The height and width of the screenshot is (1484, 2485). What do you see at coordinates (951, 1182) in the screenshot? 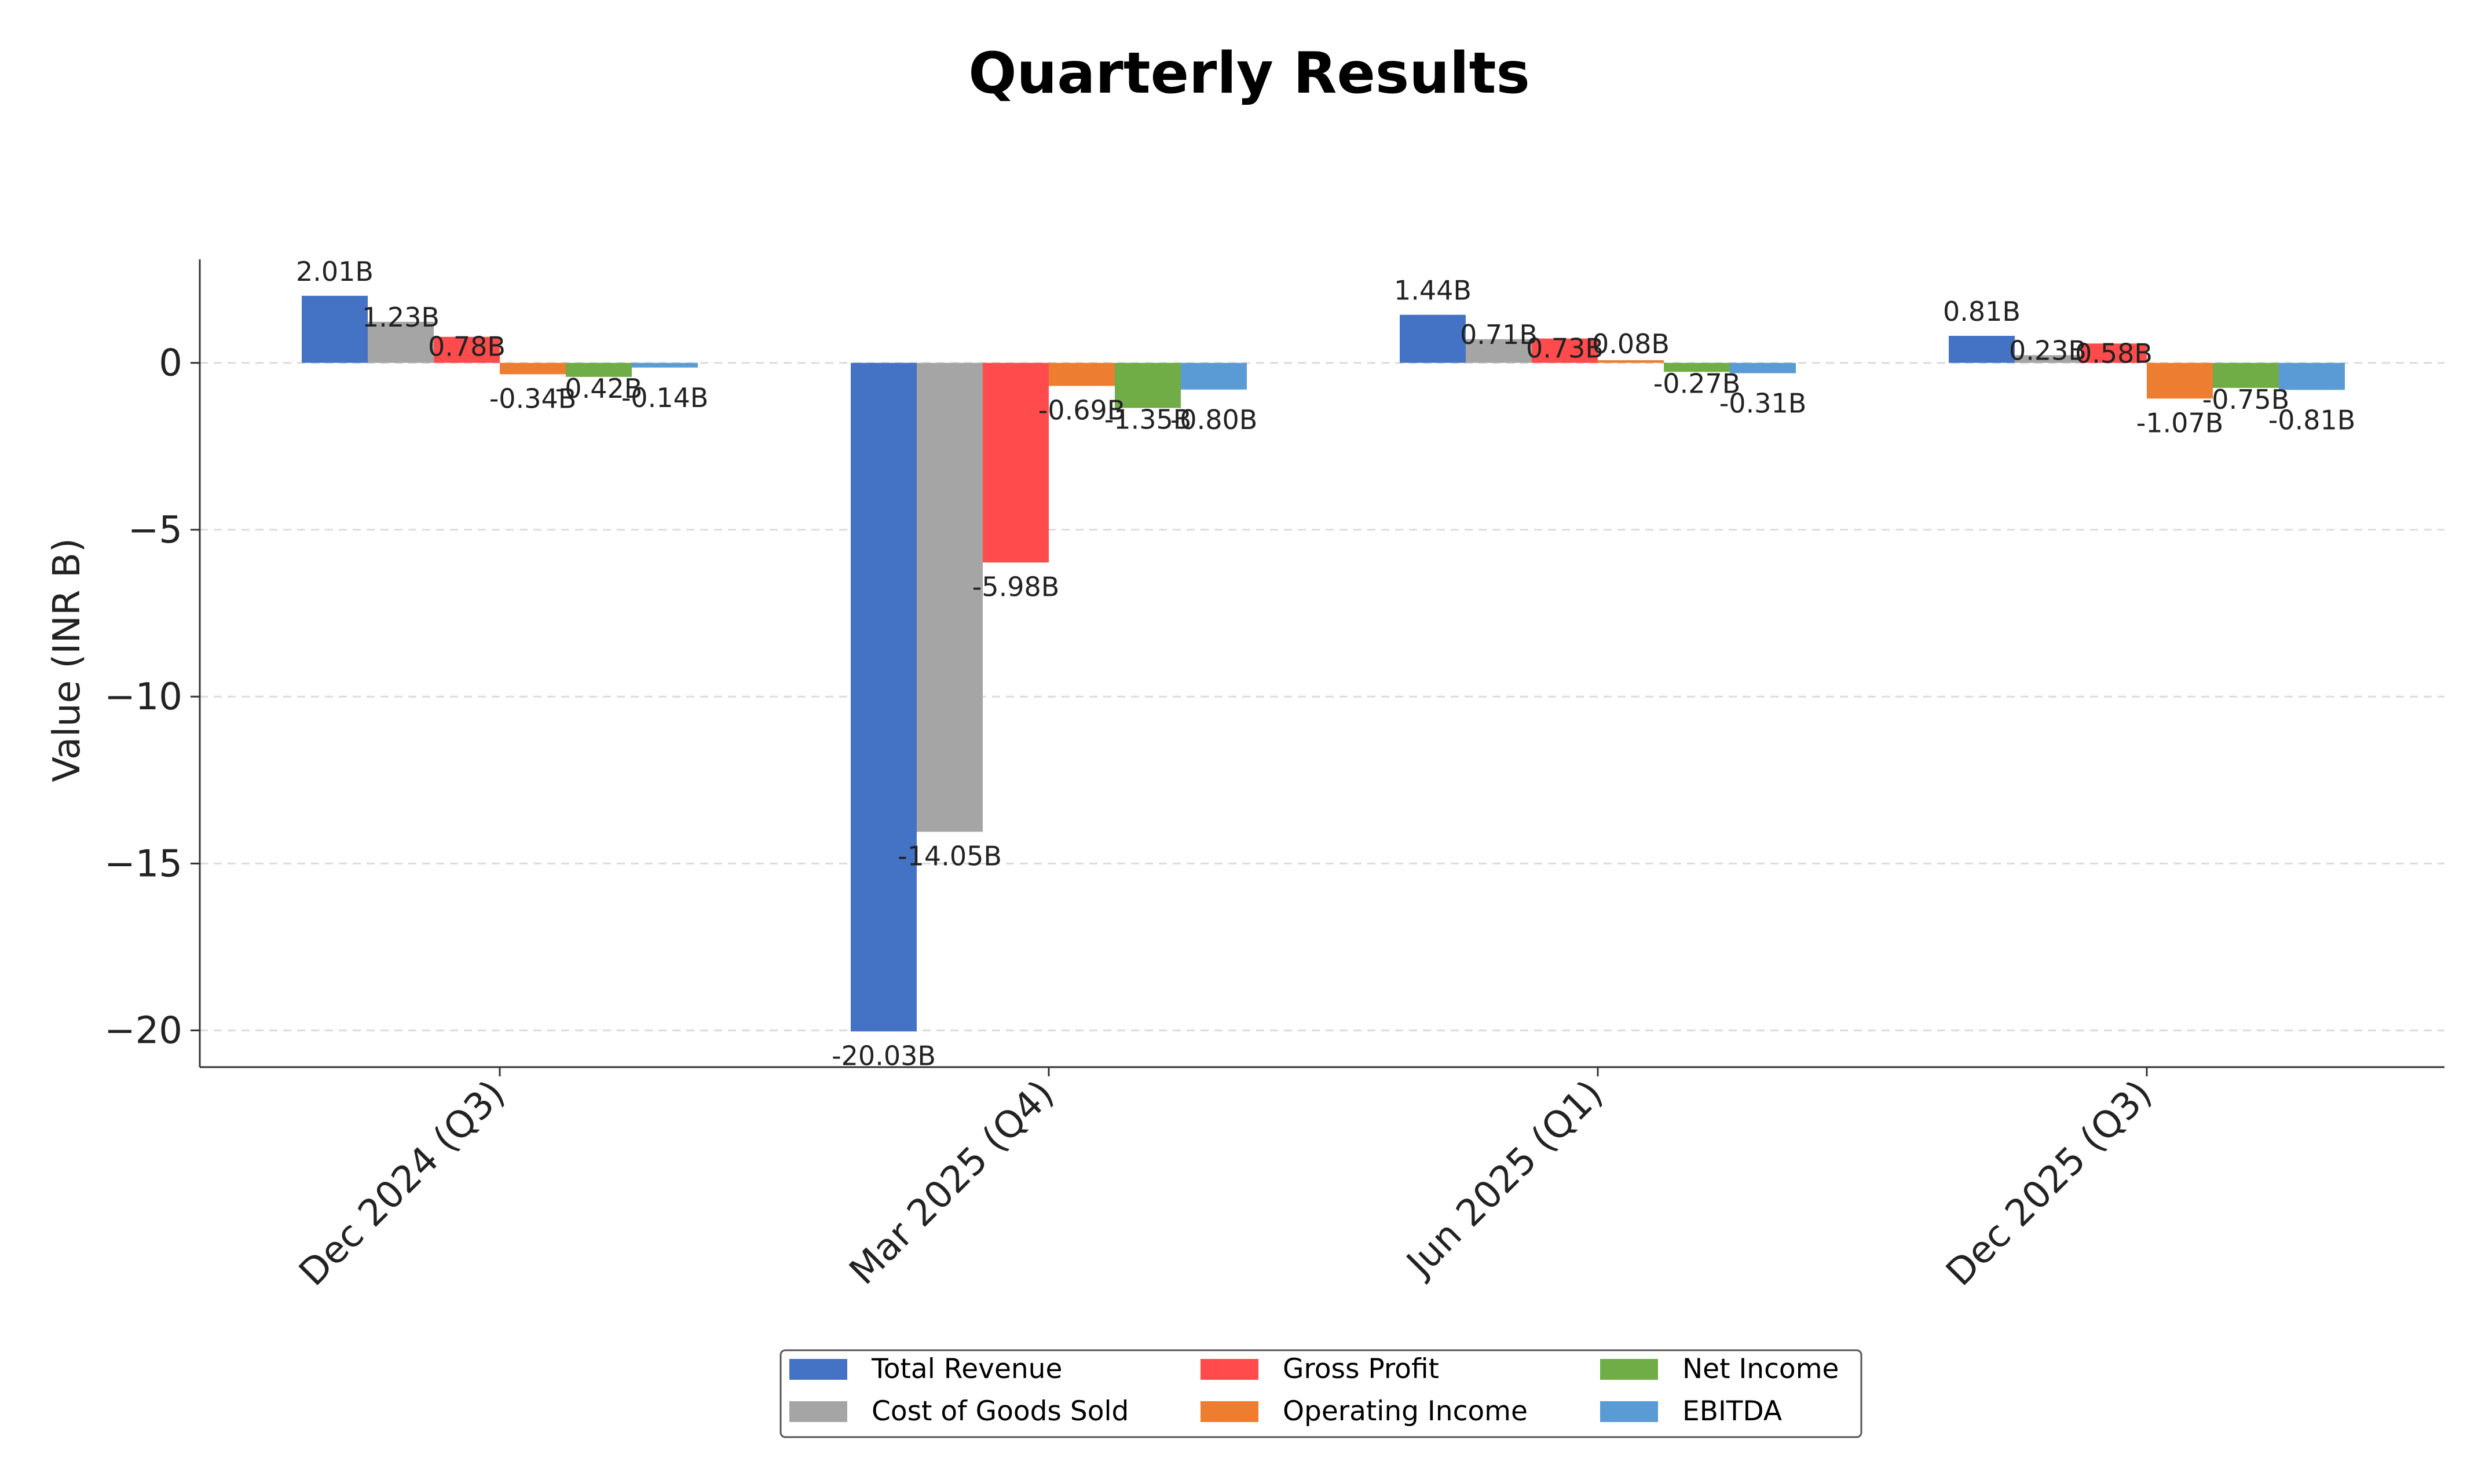
I see `x-tick-label-1: Mar 2025 (Q4)` at bounding box center [951, 1182].